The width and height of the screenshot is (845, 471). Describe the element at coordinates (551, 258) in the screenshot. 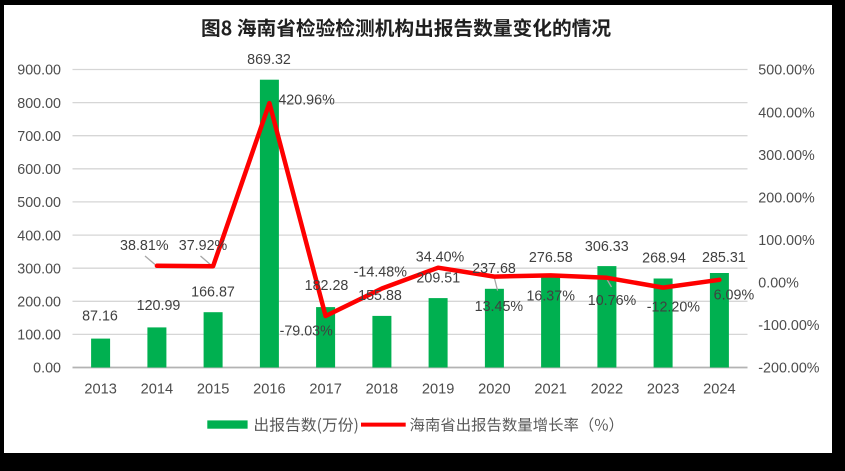

I see `svg-text: 276.58` at that location.